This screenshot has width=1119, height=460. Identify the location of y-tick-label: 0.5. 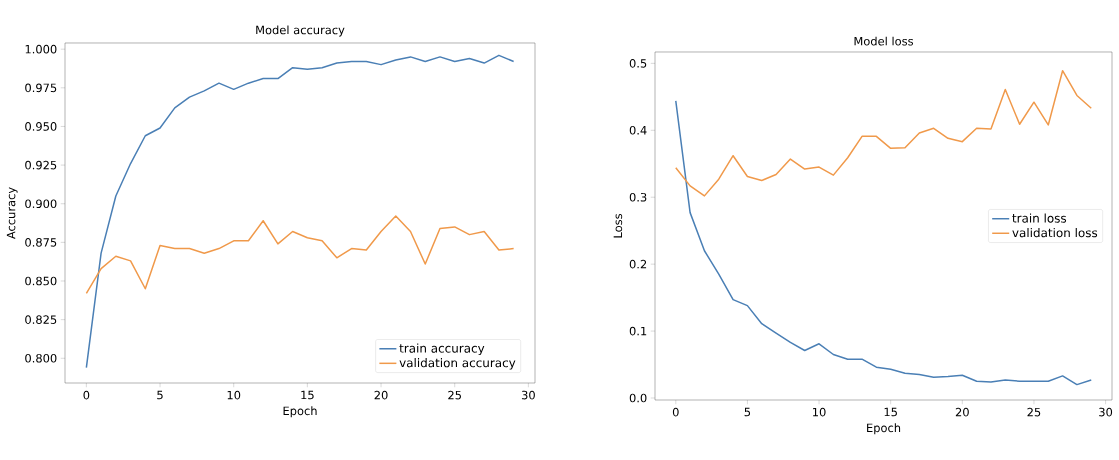
(638, 63).